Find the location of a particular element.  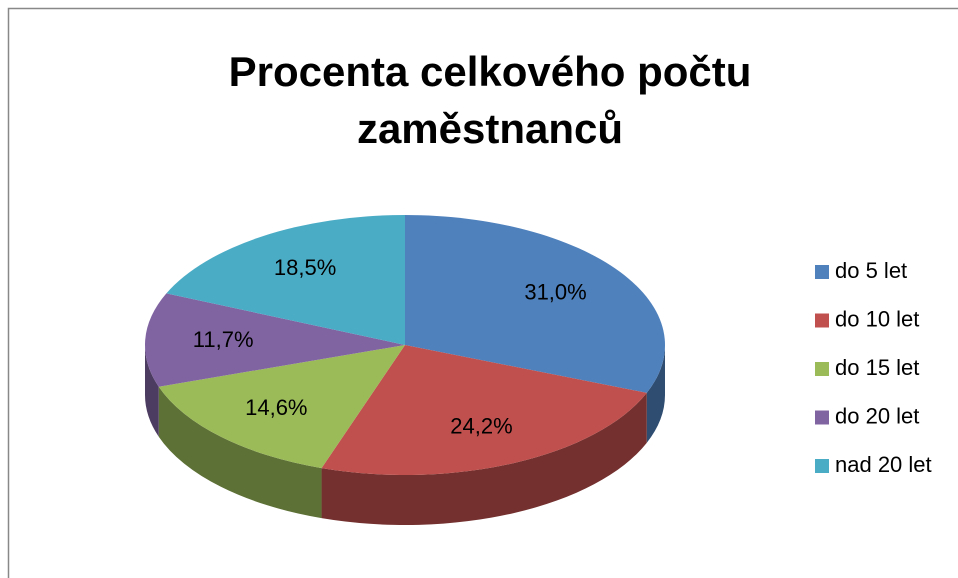

legend-label: nad 20 let is located at coordinates (883, 464).